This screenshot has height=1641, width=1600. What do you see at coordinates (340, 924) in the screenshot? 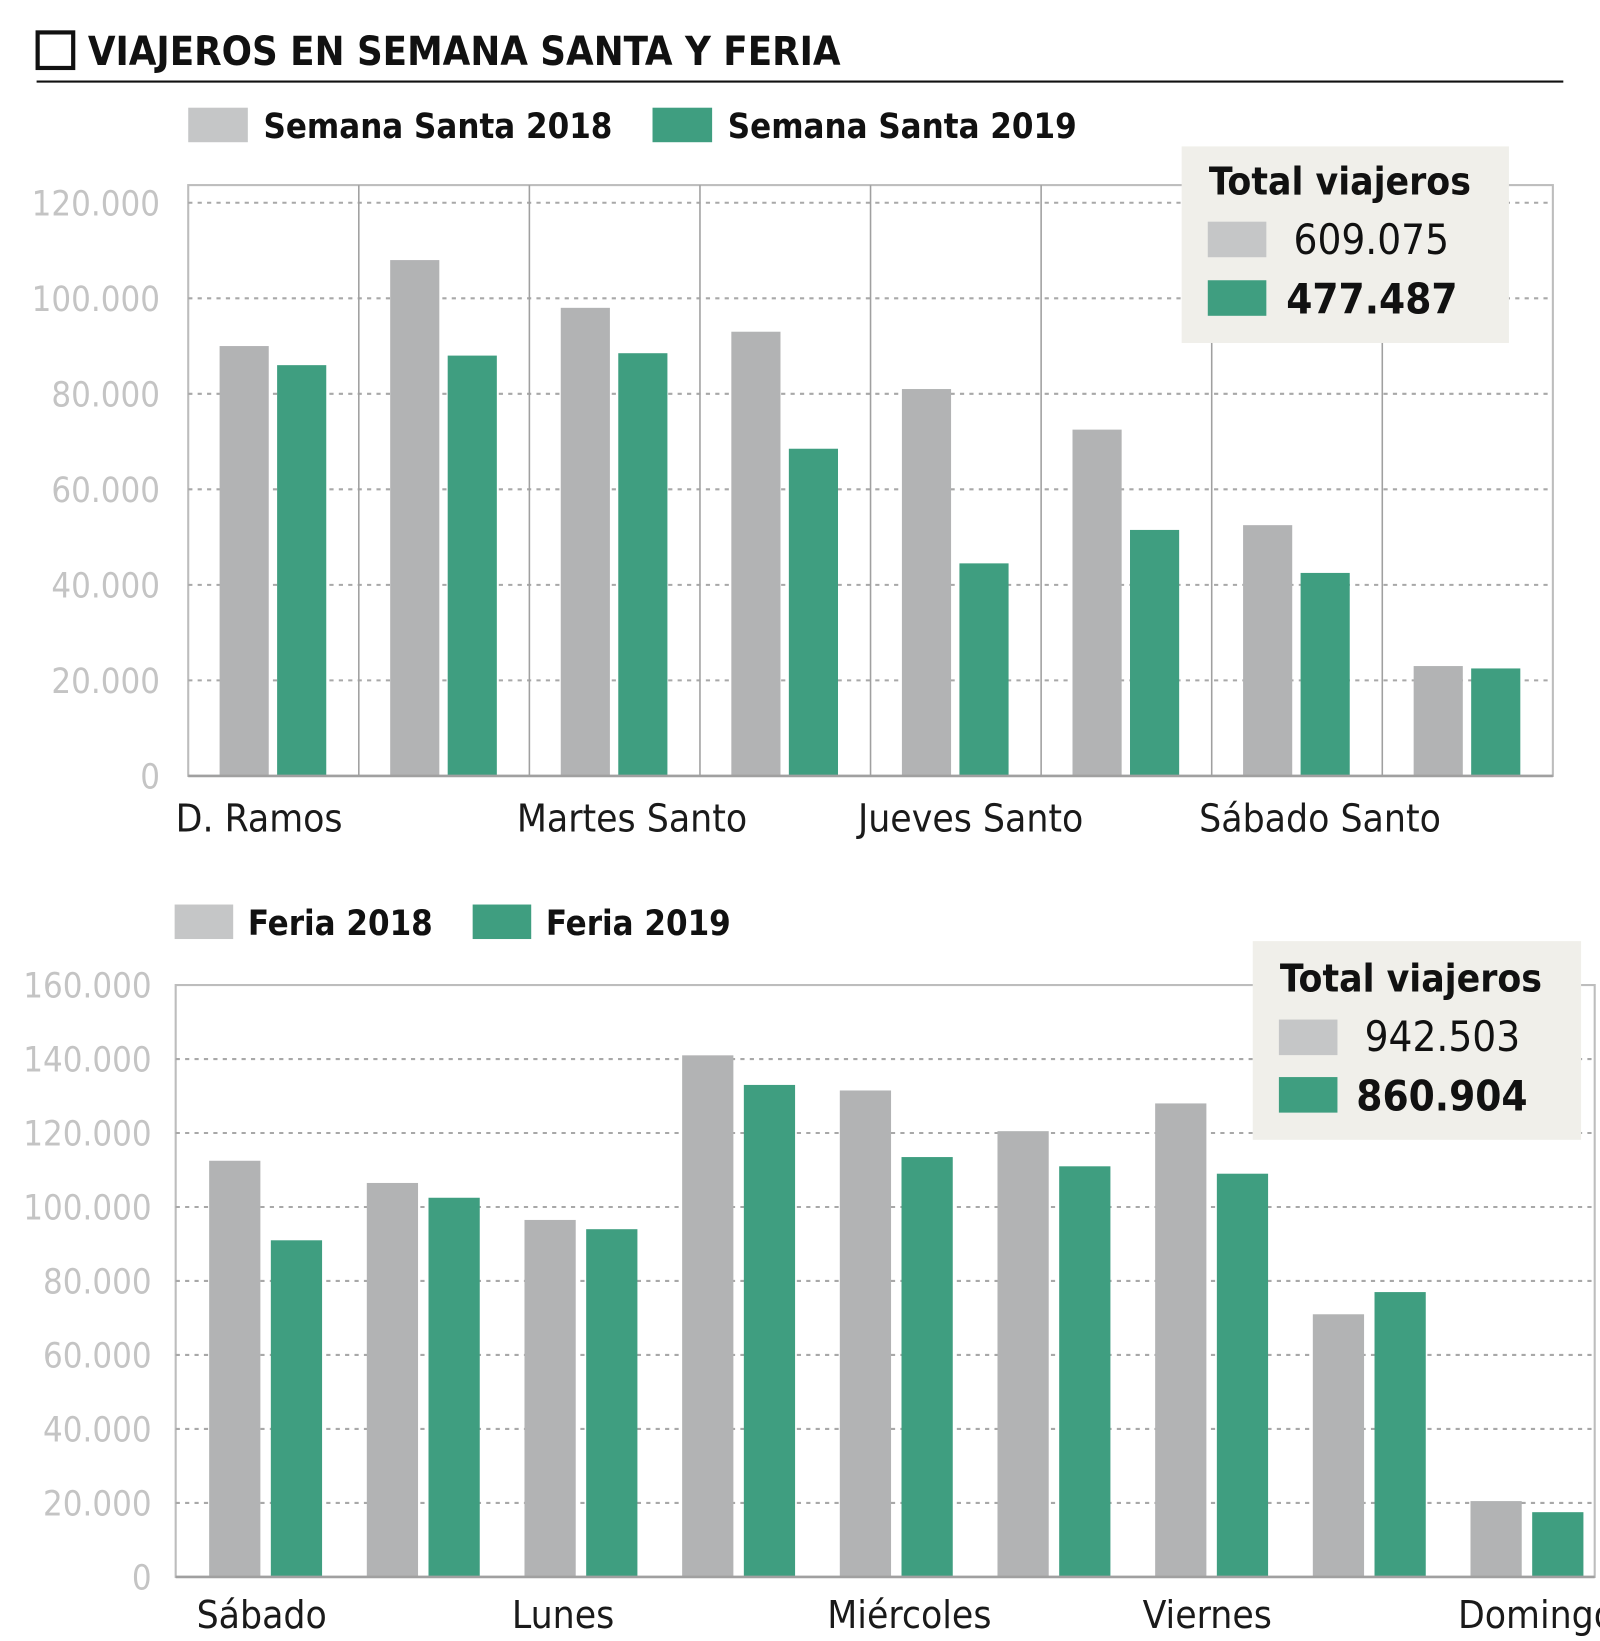
I see `legend-label-feria-2018: Feria 2018` at bounding box center [340, 924].